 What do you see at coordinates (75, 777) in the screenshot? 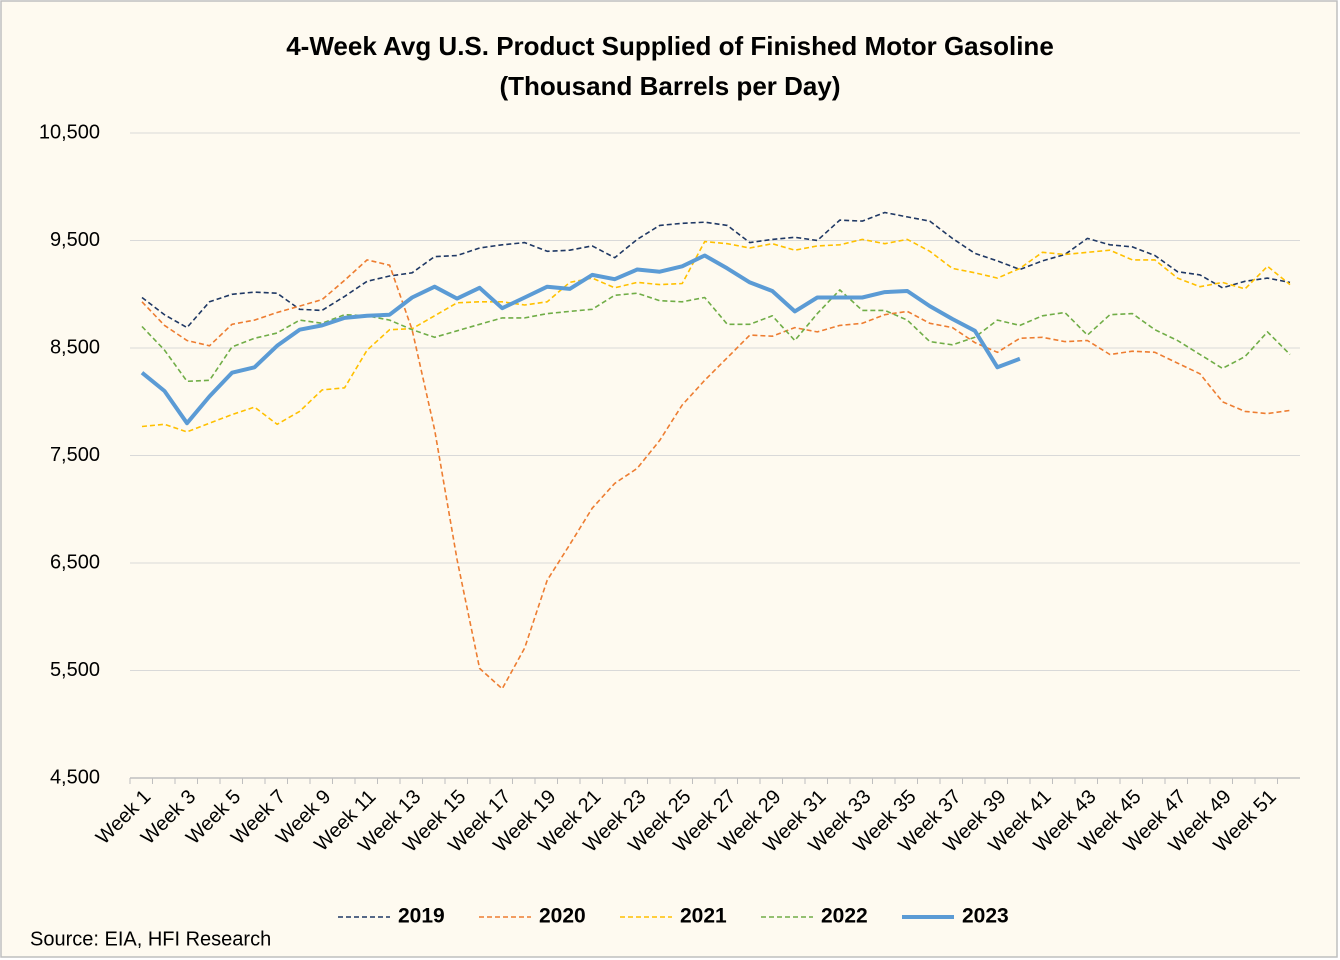
I see `y-tick-label: 4,500` at bounding box center [75, 777].